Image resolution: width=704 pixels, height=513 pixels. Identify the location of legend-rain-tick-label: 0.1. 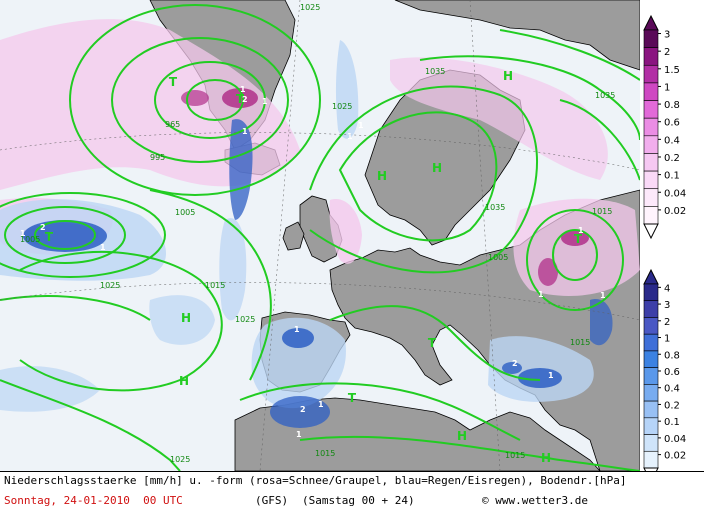
(672, 422).